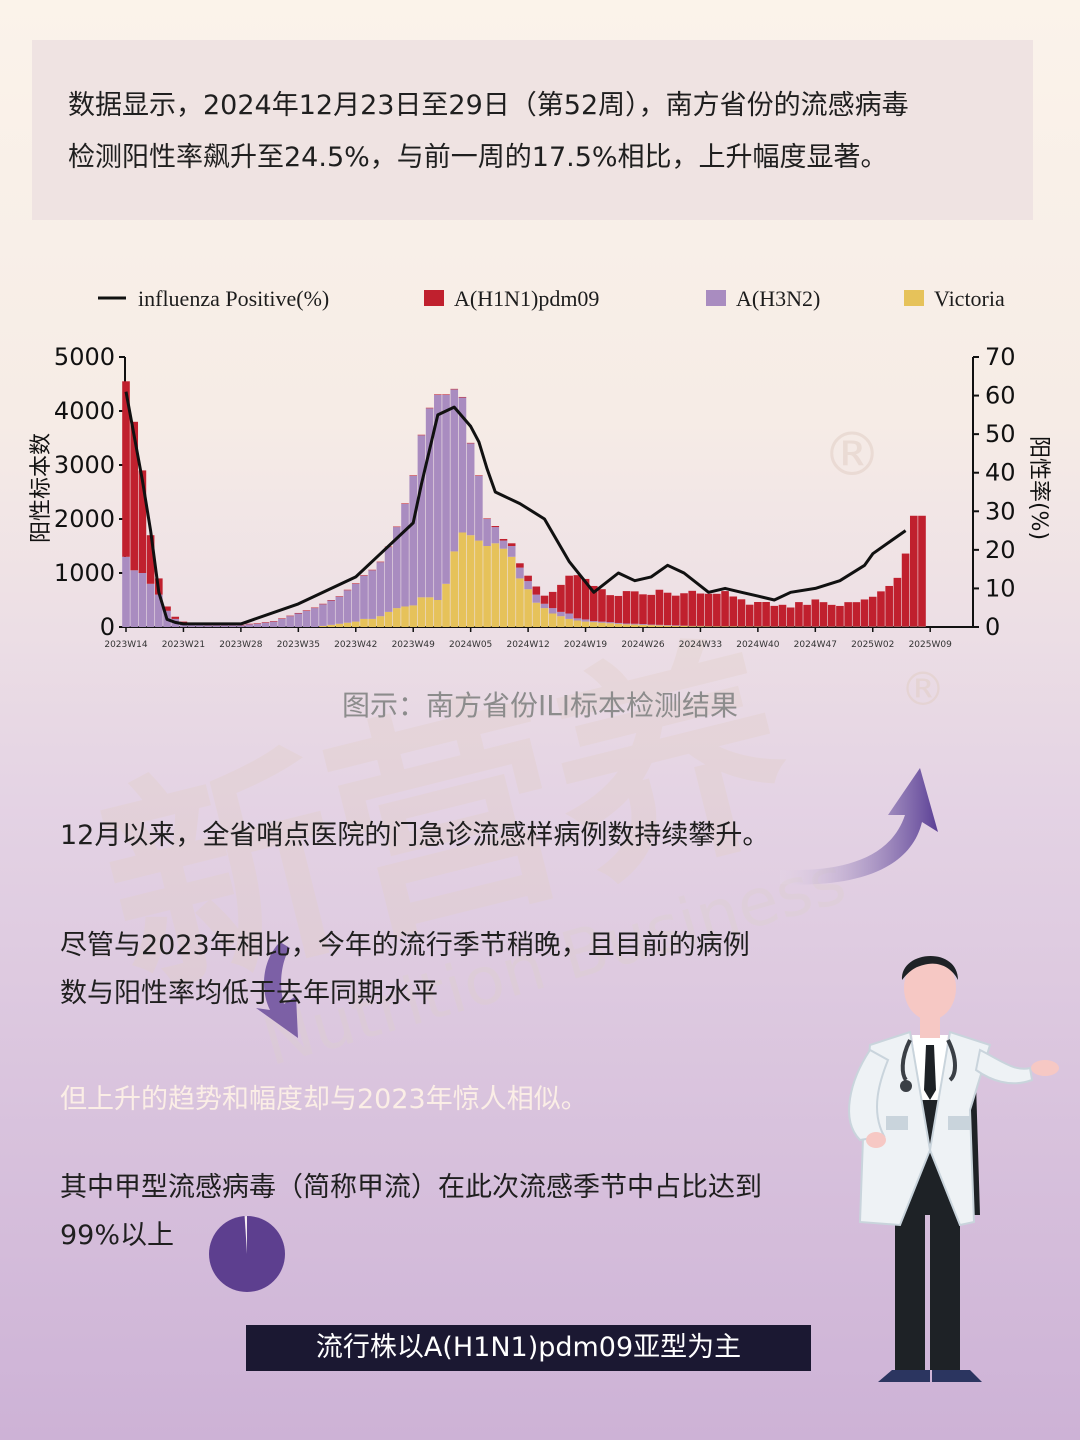 The width and height of the screenshot is (1080, 1440). Describe the element at coordinates (415, 835) in the screenshot. I see `paragraph-1: 12月以来，全省哨点医院的门急诊流感样病例数持续攀升。` at that location.